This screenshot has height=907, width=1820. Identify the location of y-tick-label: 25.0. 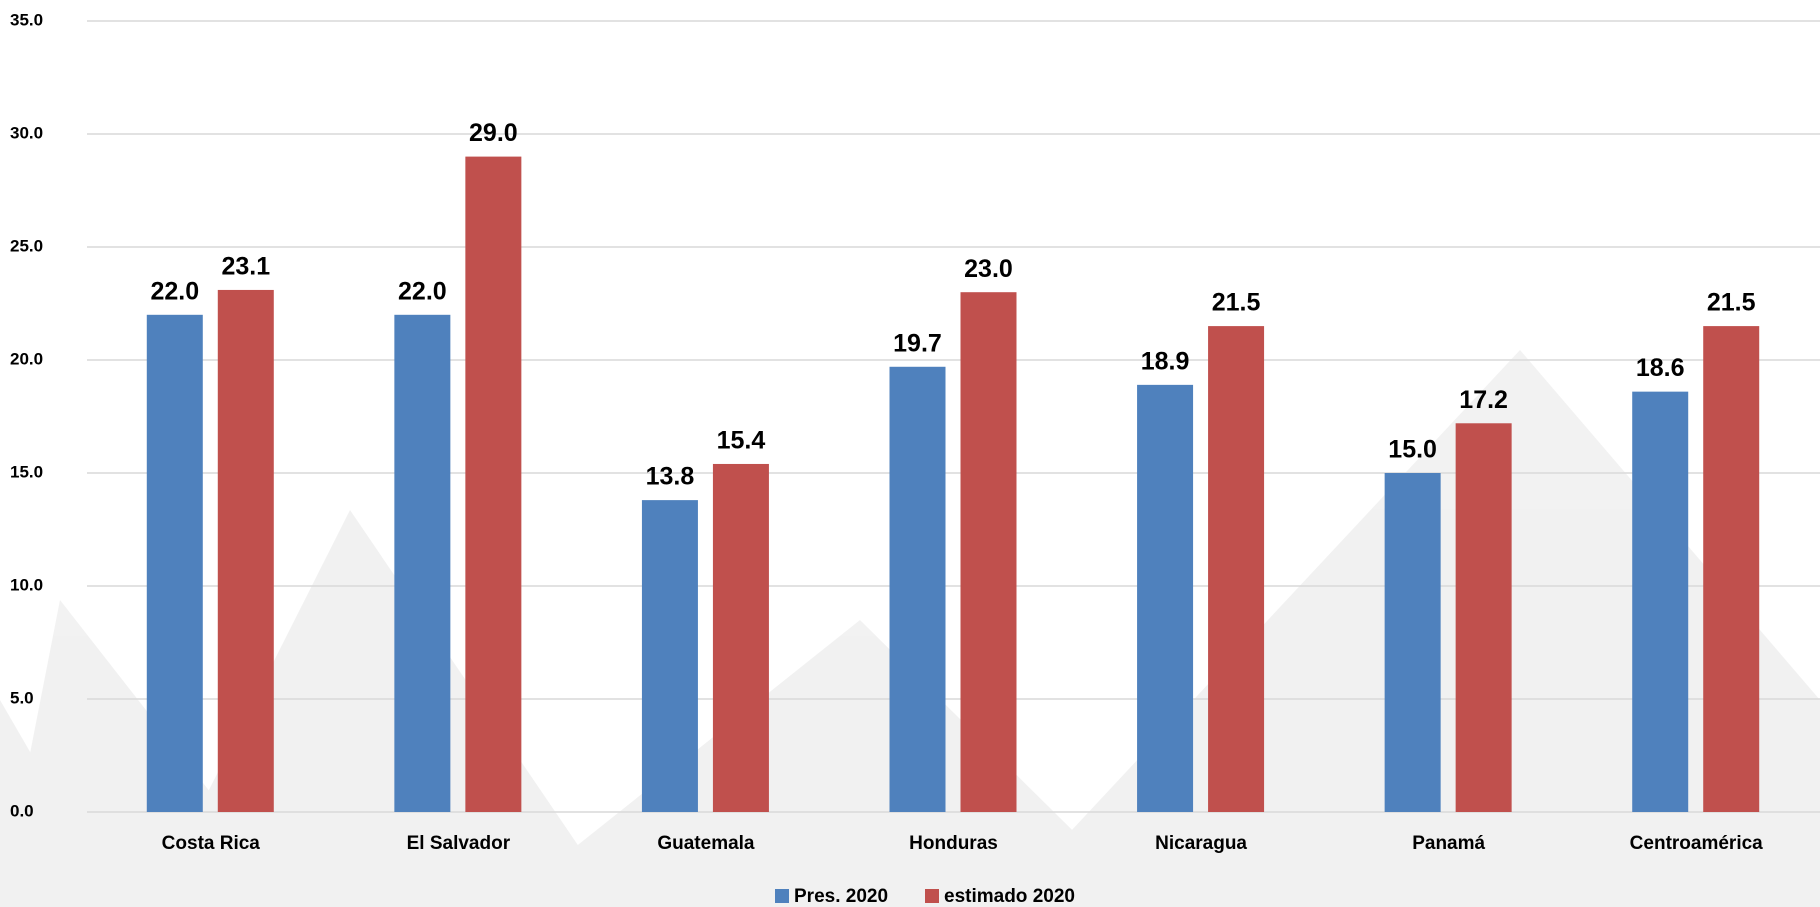
(26, 245).